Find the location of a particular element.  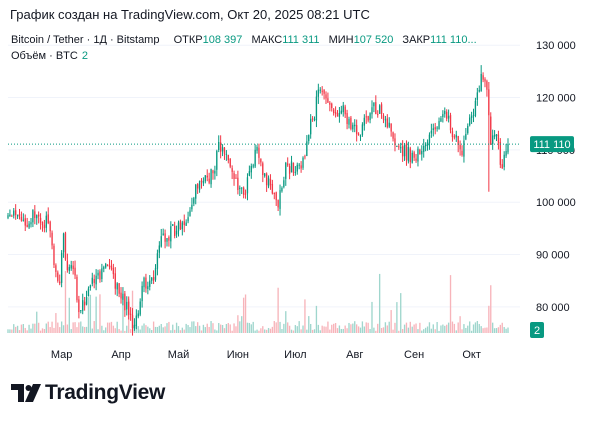

high-label: МАКС is located at coordinates (267, 40).